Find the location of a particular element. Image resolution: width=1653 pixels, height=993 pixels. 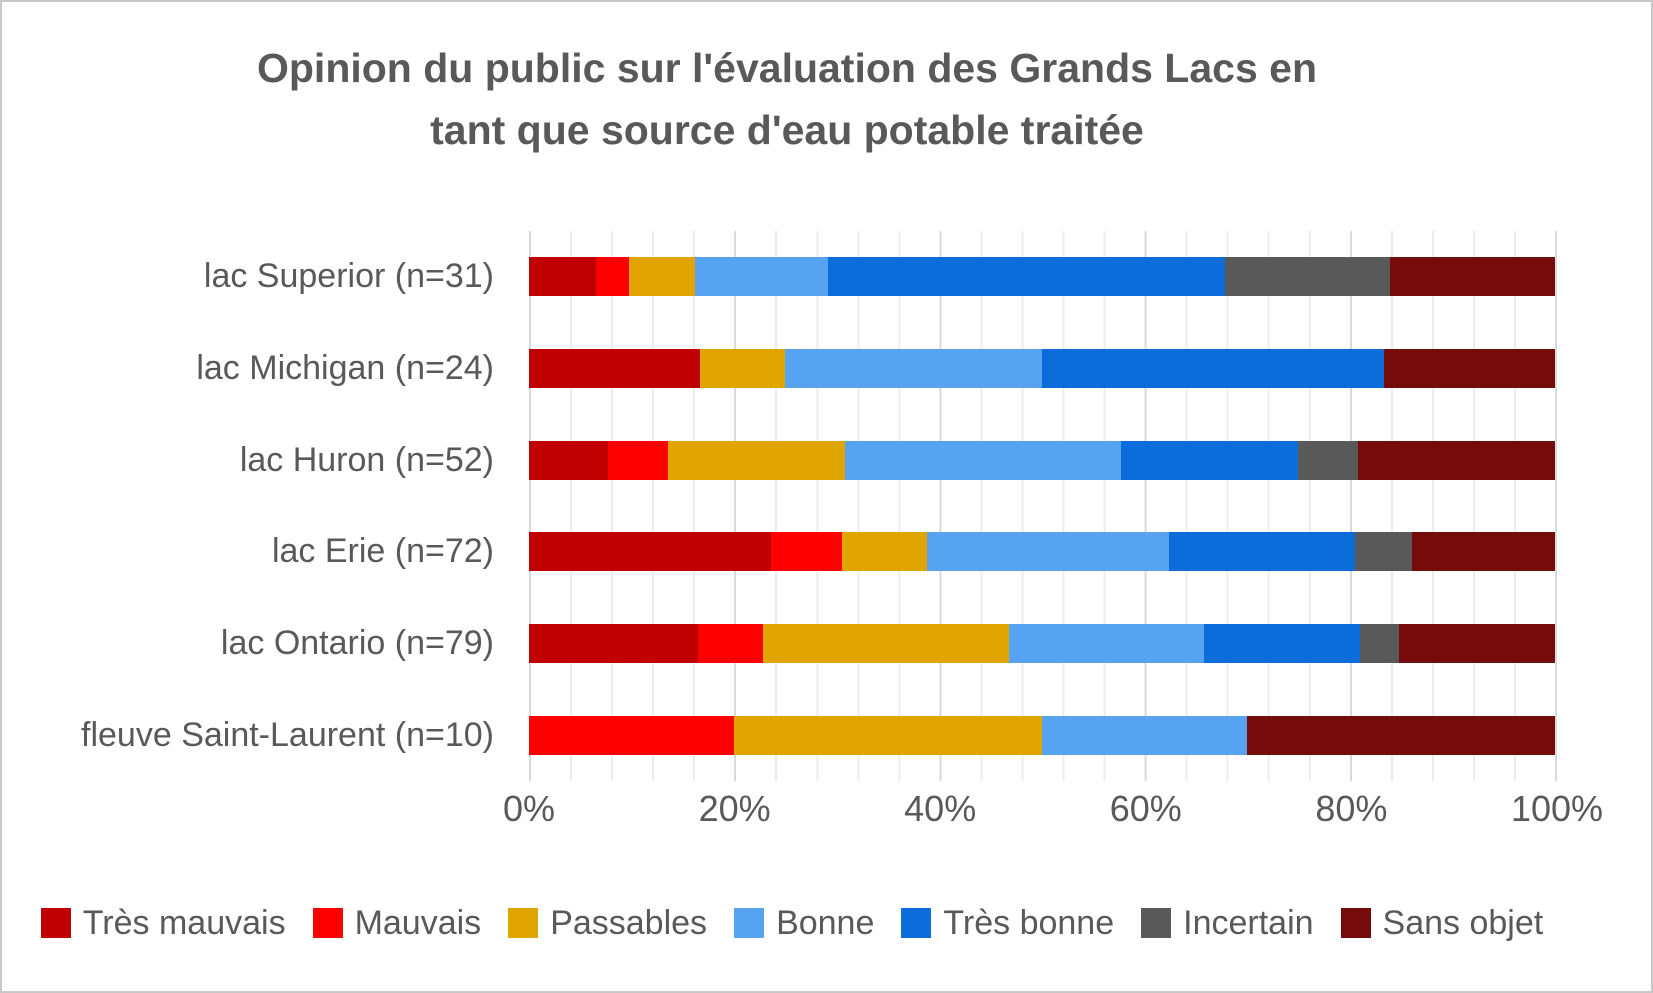

category-label-lac-superior-n-31: lac Superior (n=31) is located at coordinates (348, 276).